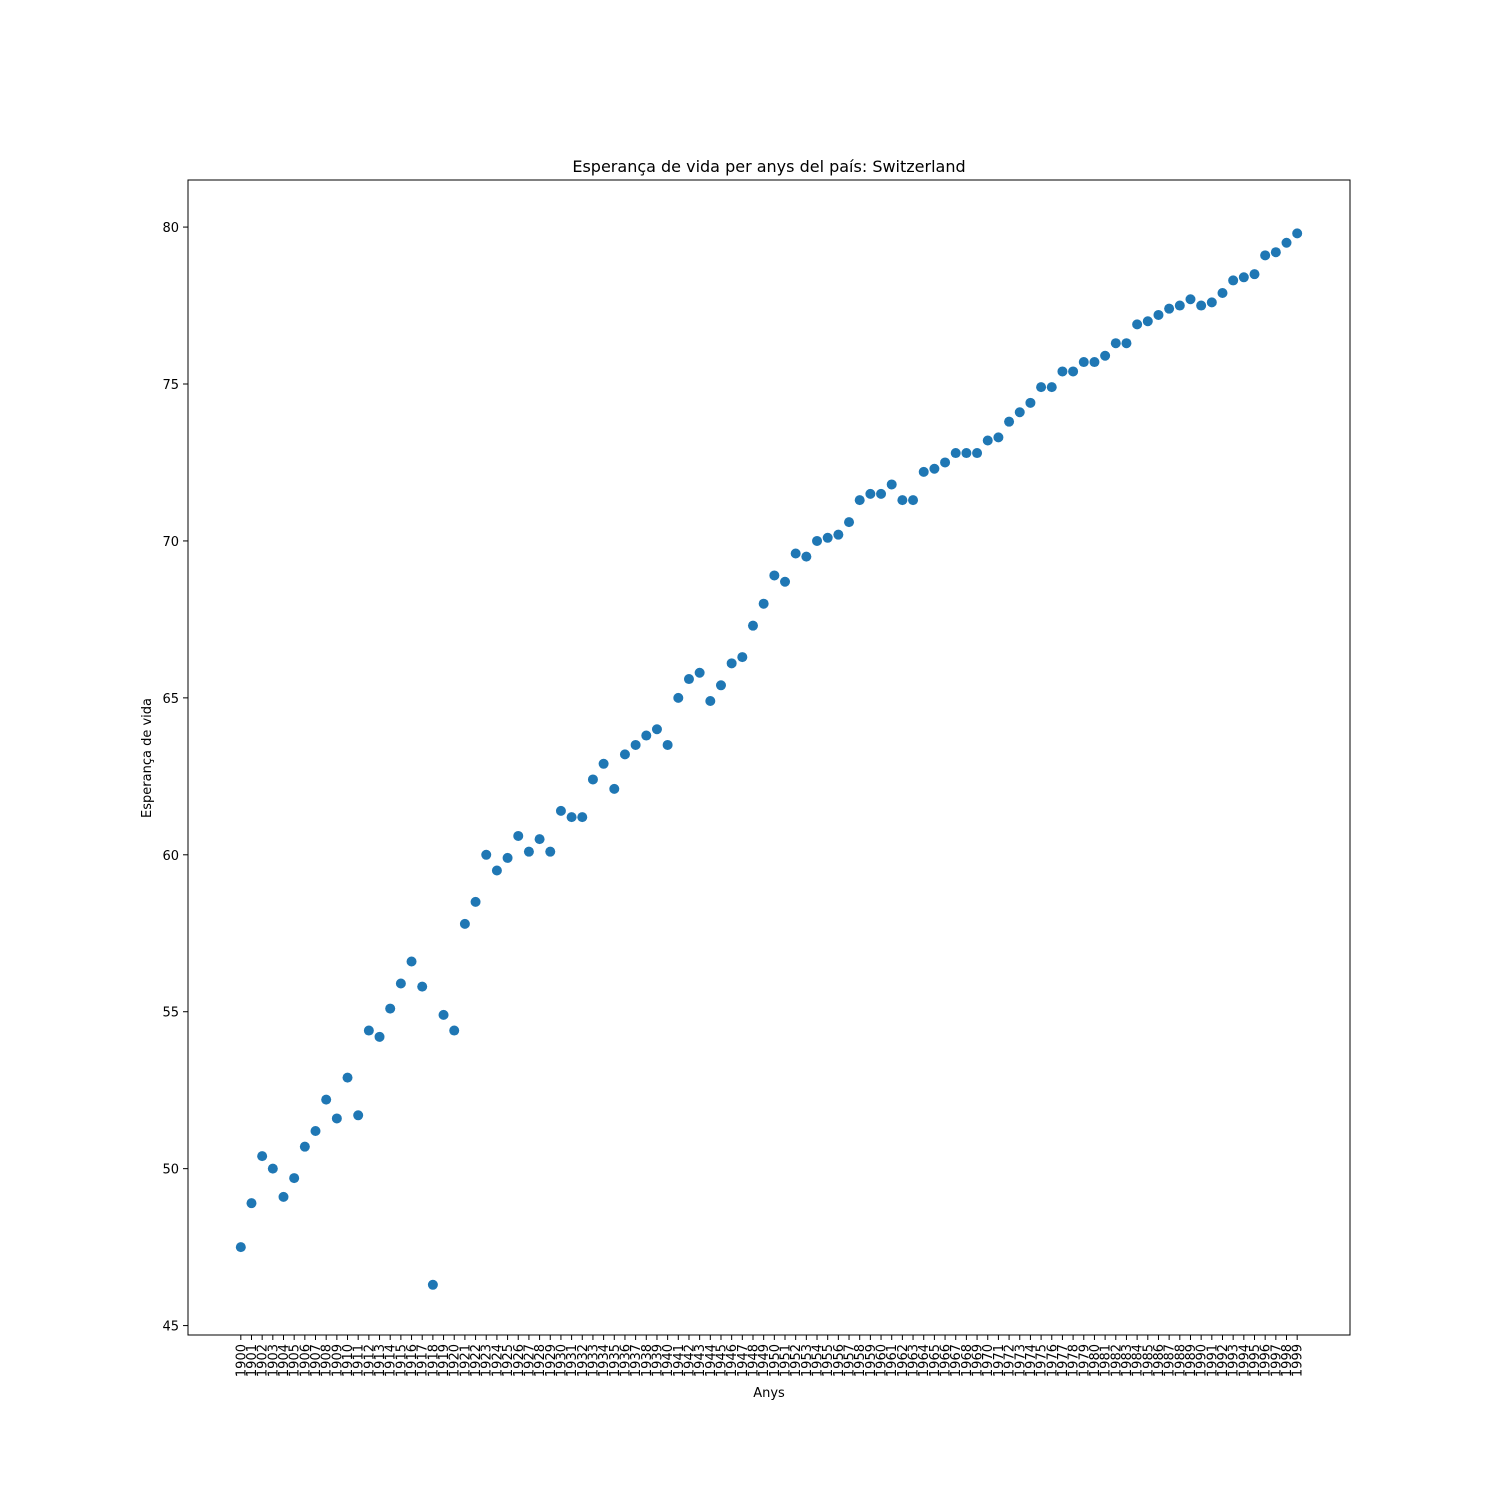 Image resolution: width=1500 pixels, height=1500 pixels. Describe the element at coordinates (561, 1360) in the screenshot. I see `x-tick-label: 1930` at that location.